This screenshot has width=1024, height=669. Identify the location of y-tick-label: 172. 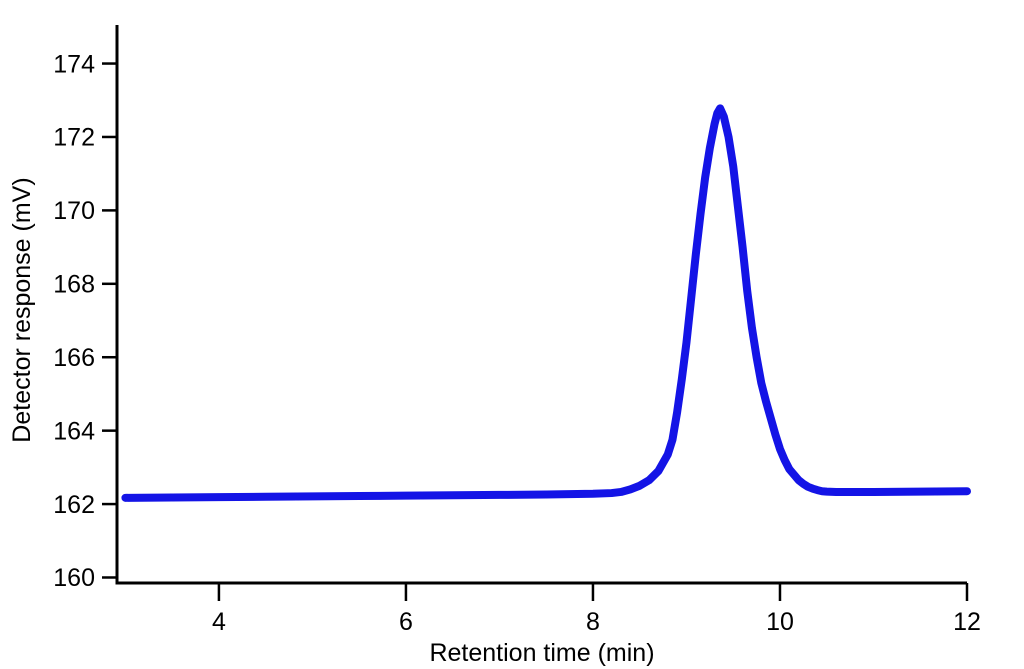
(74, 138).